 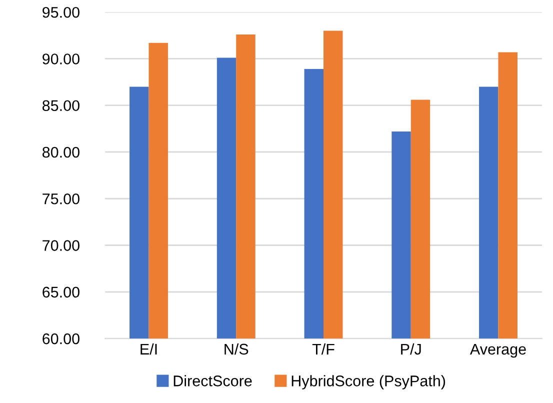 I want to click on legend-label: HybridScore (PsyPath), so click(x=369, y=382).